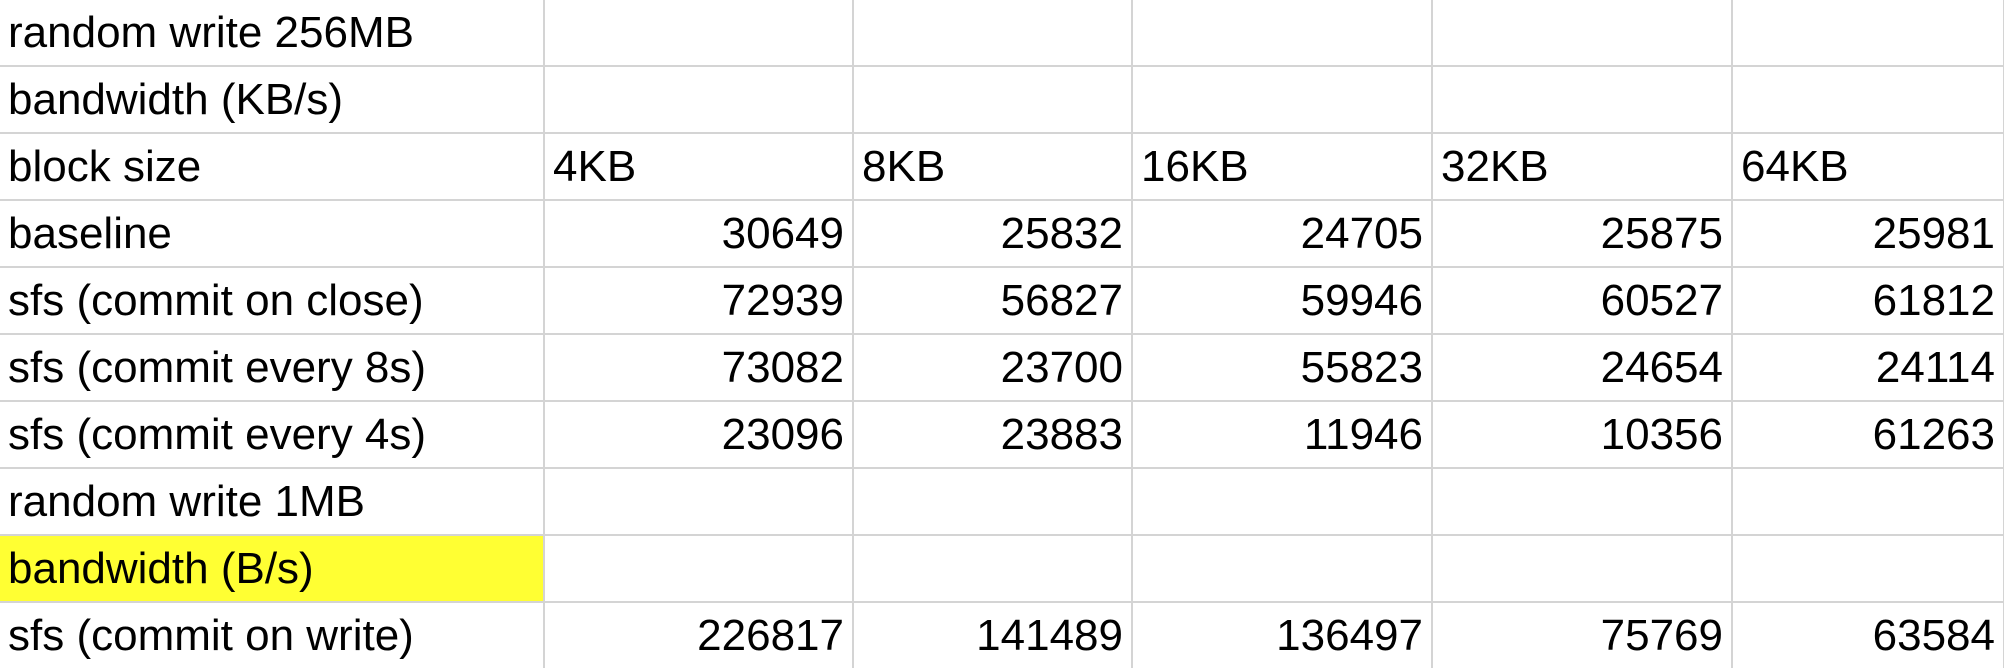 This screenshot has height=668, width=2004. I want to click on cell-value: 60527, so click(1582, 301).